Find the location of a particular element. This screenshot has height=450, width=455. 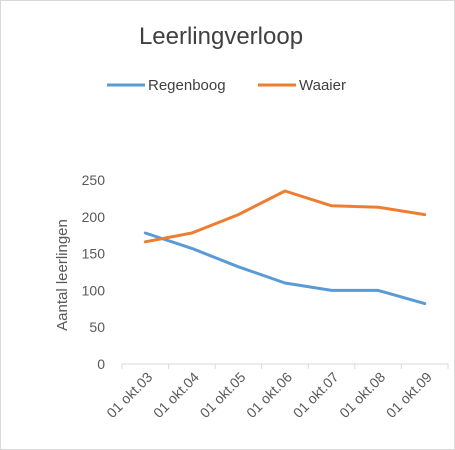

y-tick-label: 50 is located at coordinates (97, 327).